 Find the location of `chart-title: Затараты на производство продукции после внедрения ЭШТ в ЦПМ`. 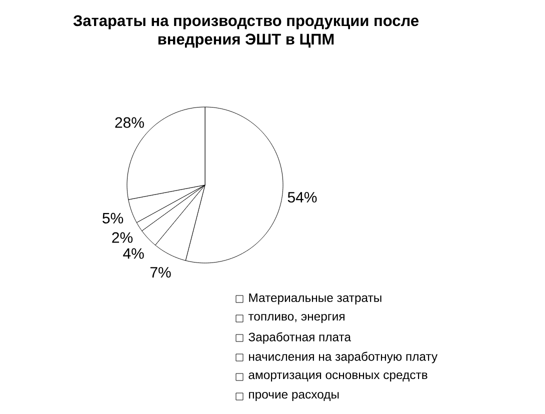

chart-title: Затараты на производство продукции после внедрения ЭШТ в ЦПМ is located at coordinates (246, 31).